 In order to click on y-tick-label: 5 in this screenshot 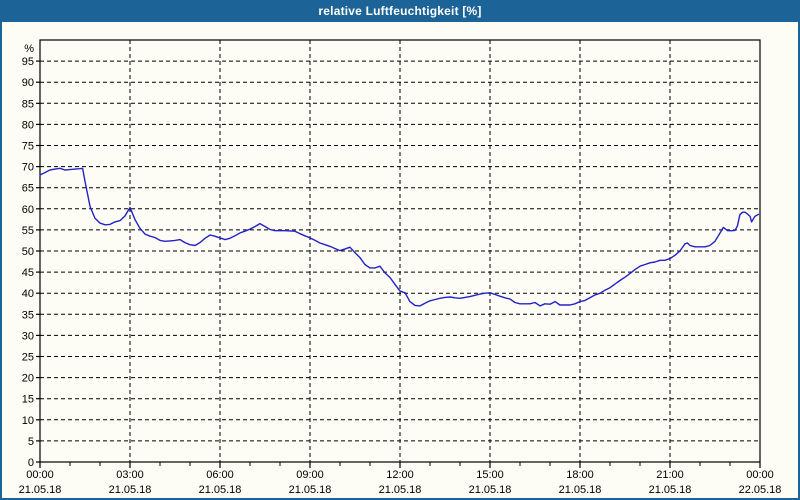, I will do `click(31, 442)`.